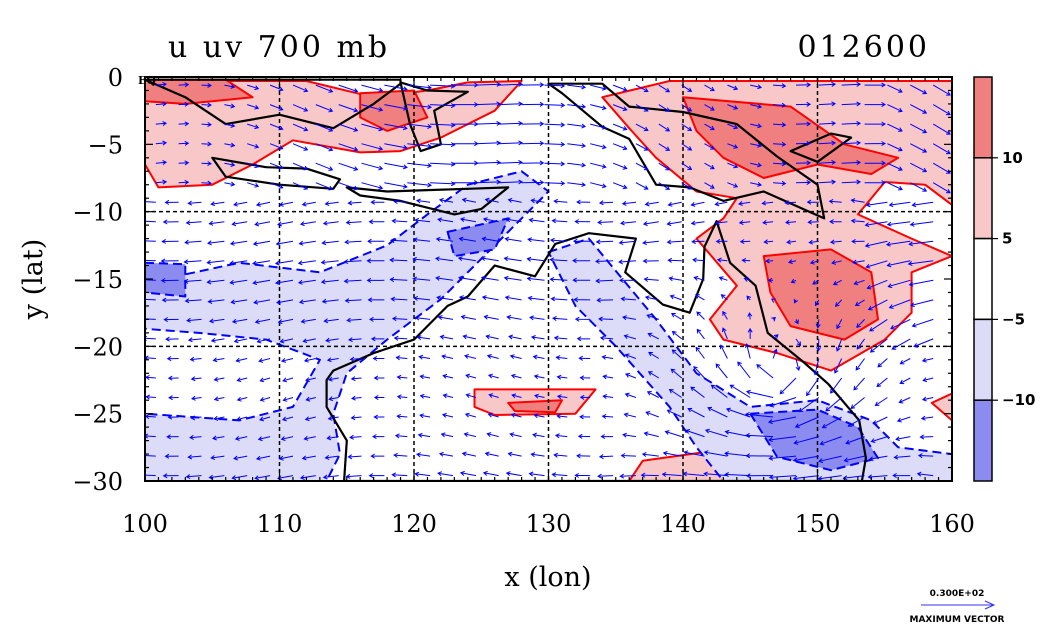 Image resolution: width=1056 pixels, height=635 pixels. What do you see at coordinates (863, 47) in the screenshot?
I see `date-label: 012600` at bounding box center [863, 47].